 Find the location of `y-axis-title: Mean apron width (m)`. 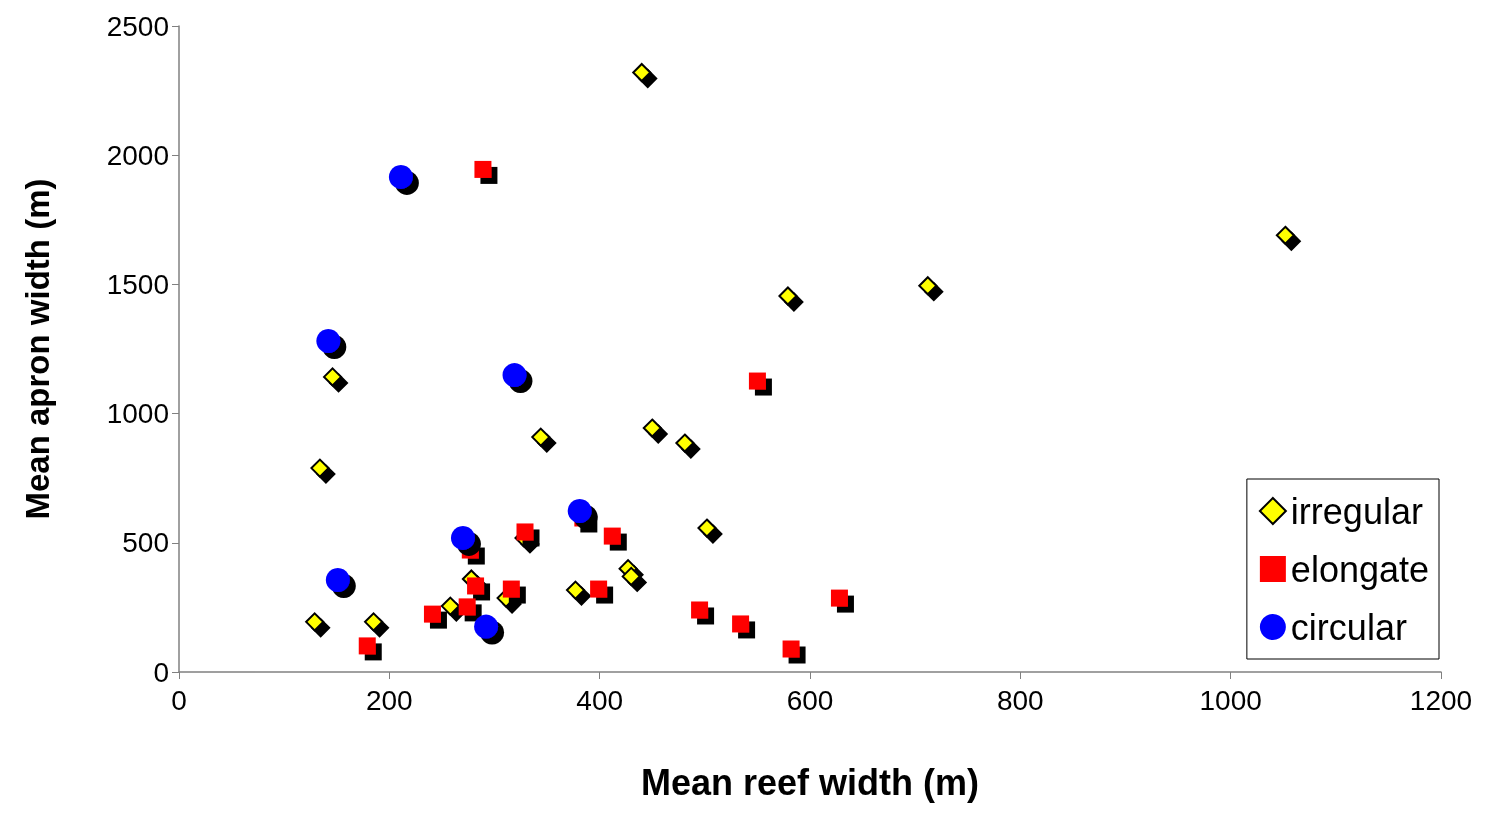

y-axis-title: Mean apron width (m) is located at coordinates (37, 349).